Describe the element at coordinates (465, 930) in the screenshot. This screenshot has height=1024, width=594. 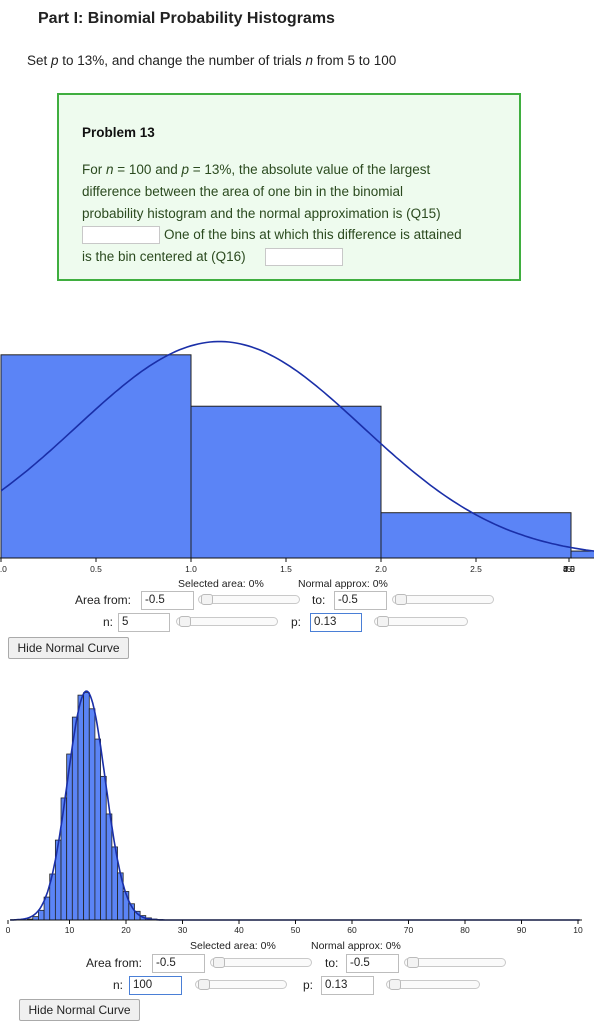
I see `x-tick-label: 80` at that location.